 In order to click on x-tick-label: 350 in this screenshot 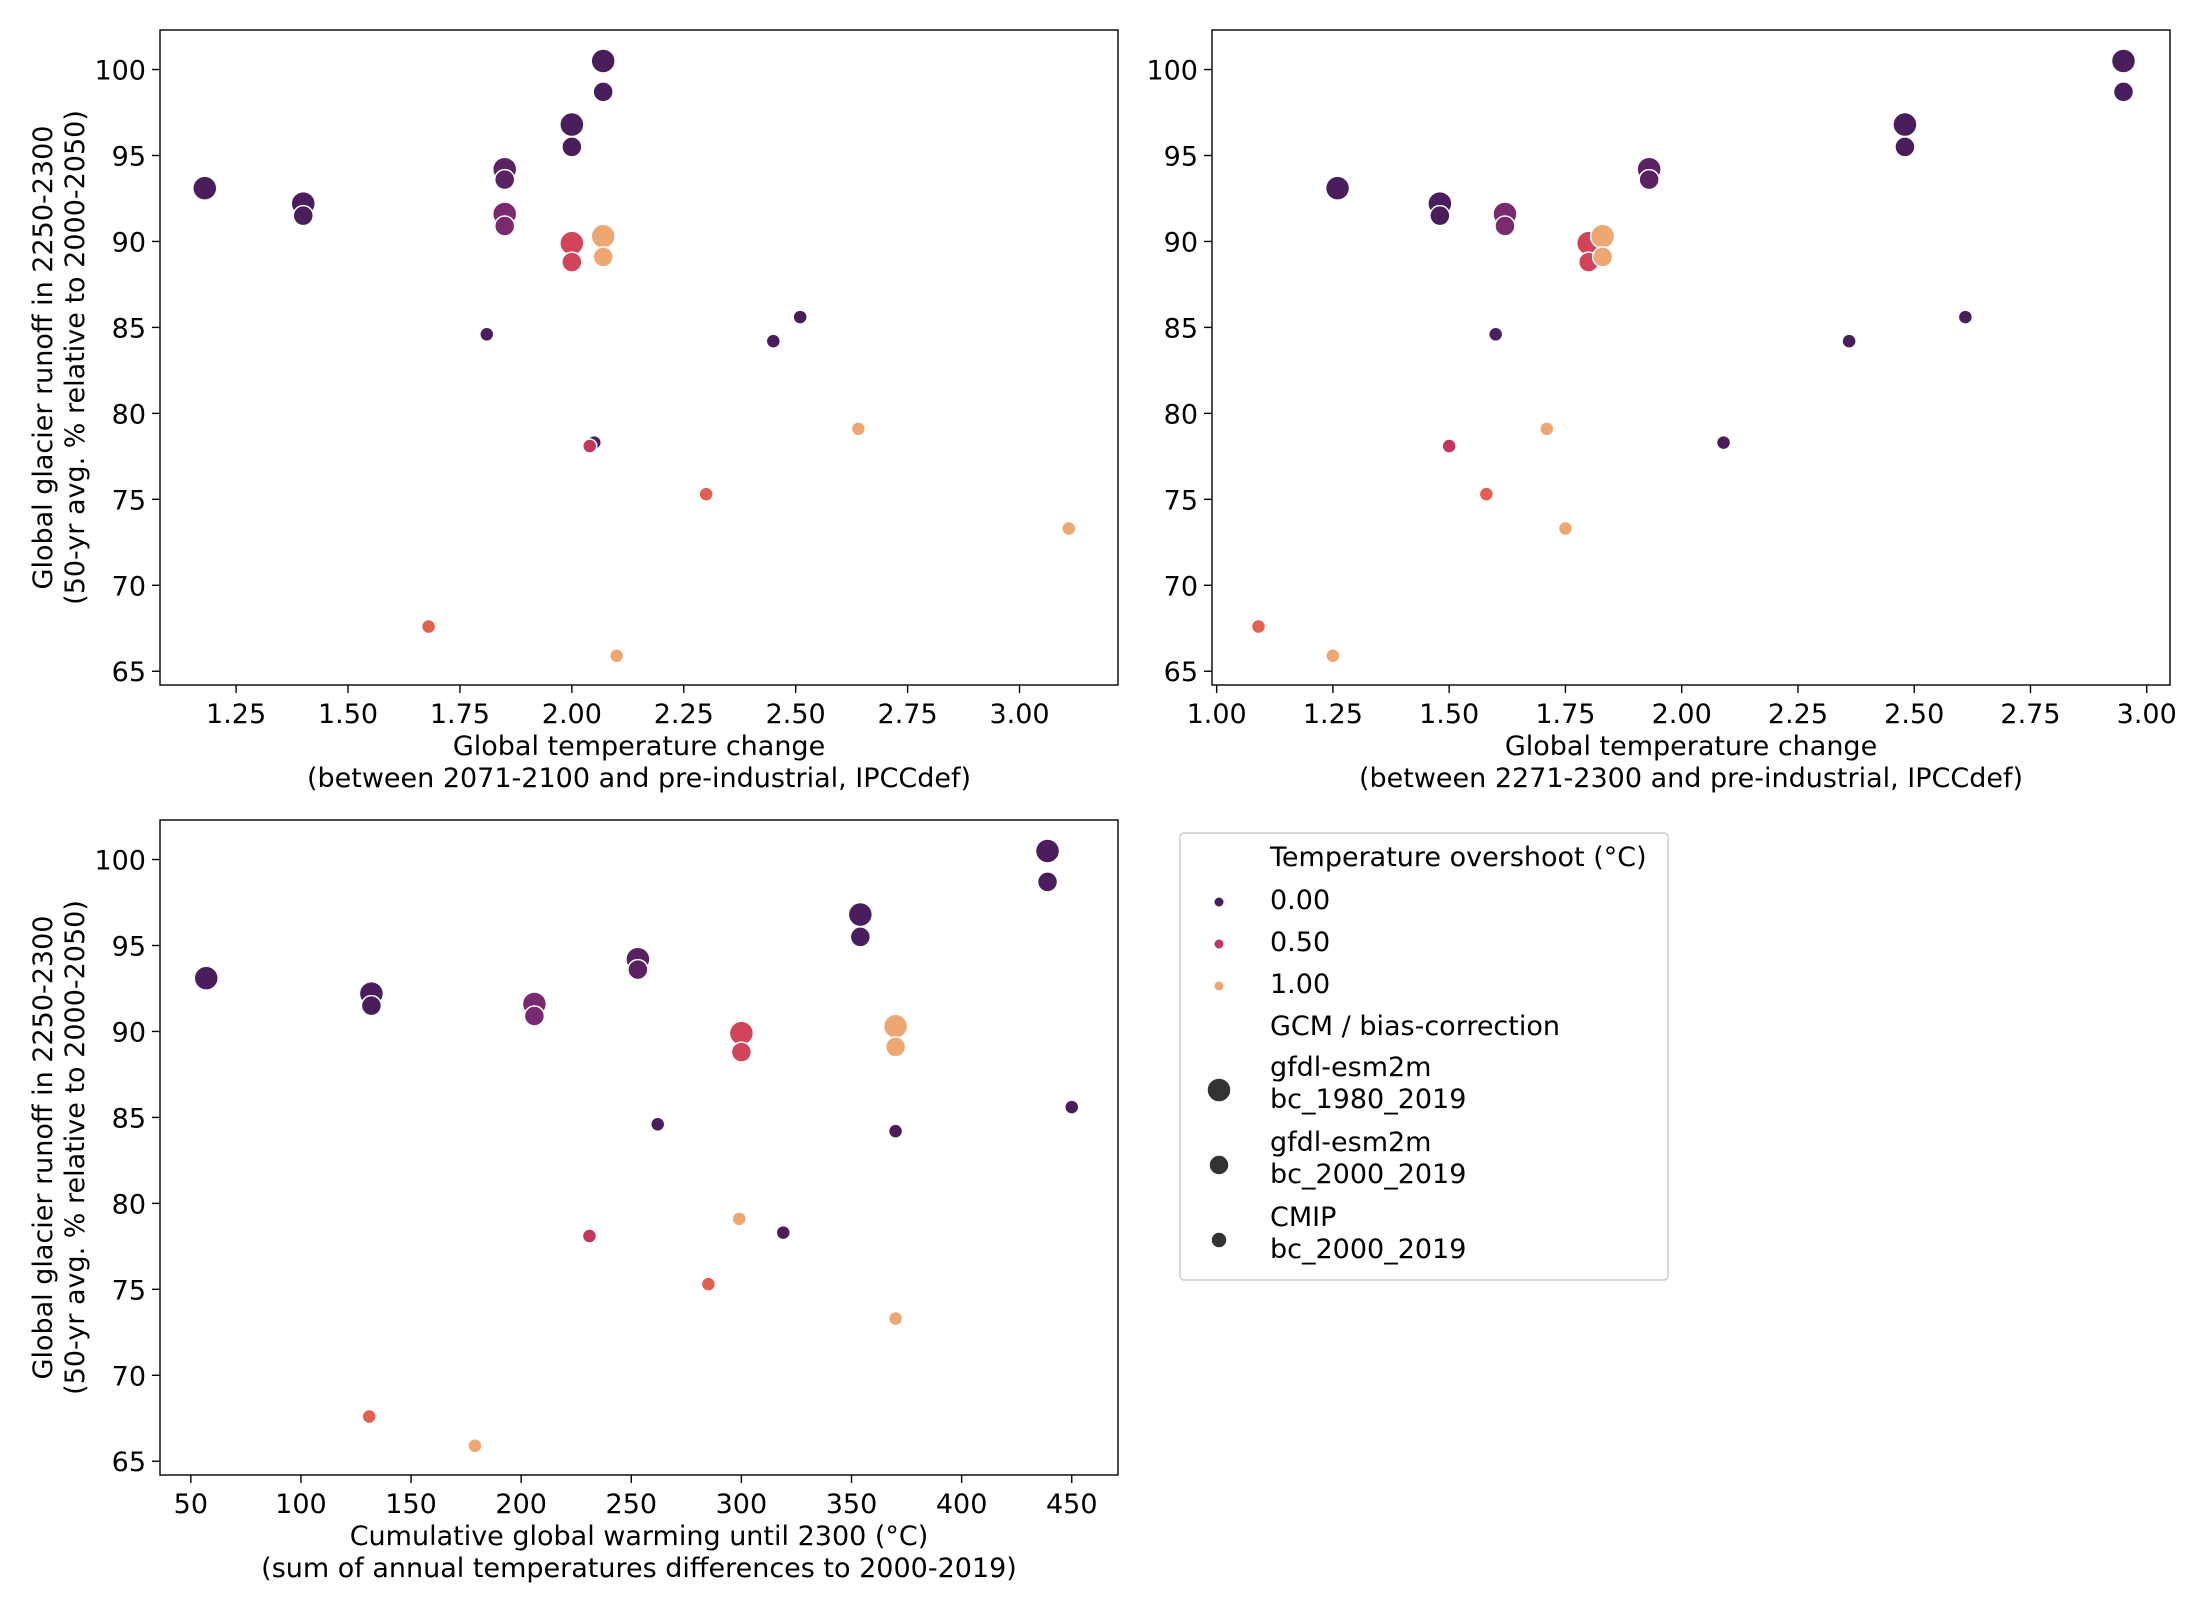, I will do `click(852, 1504)`.